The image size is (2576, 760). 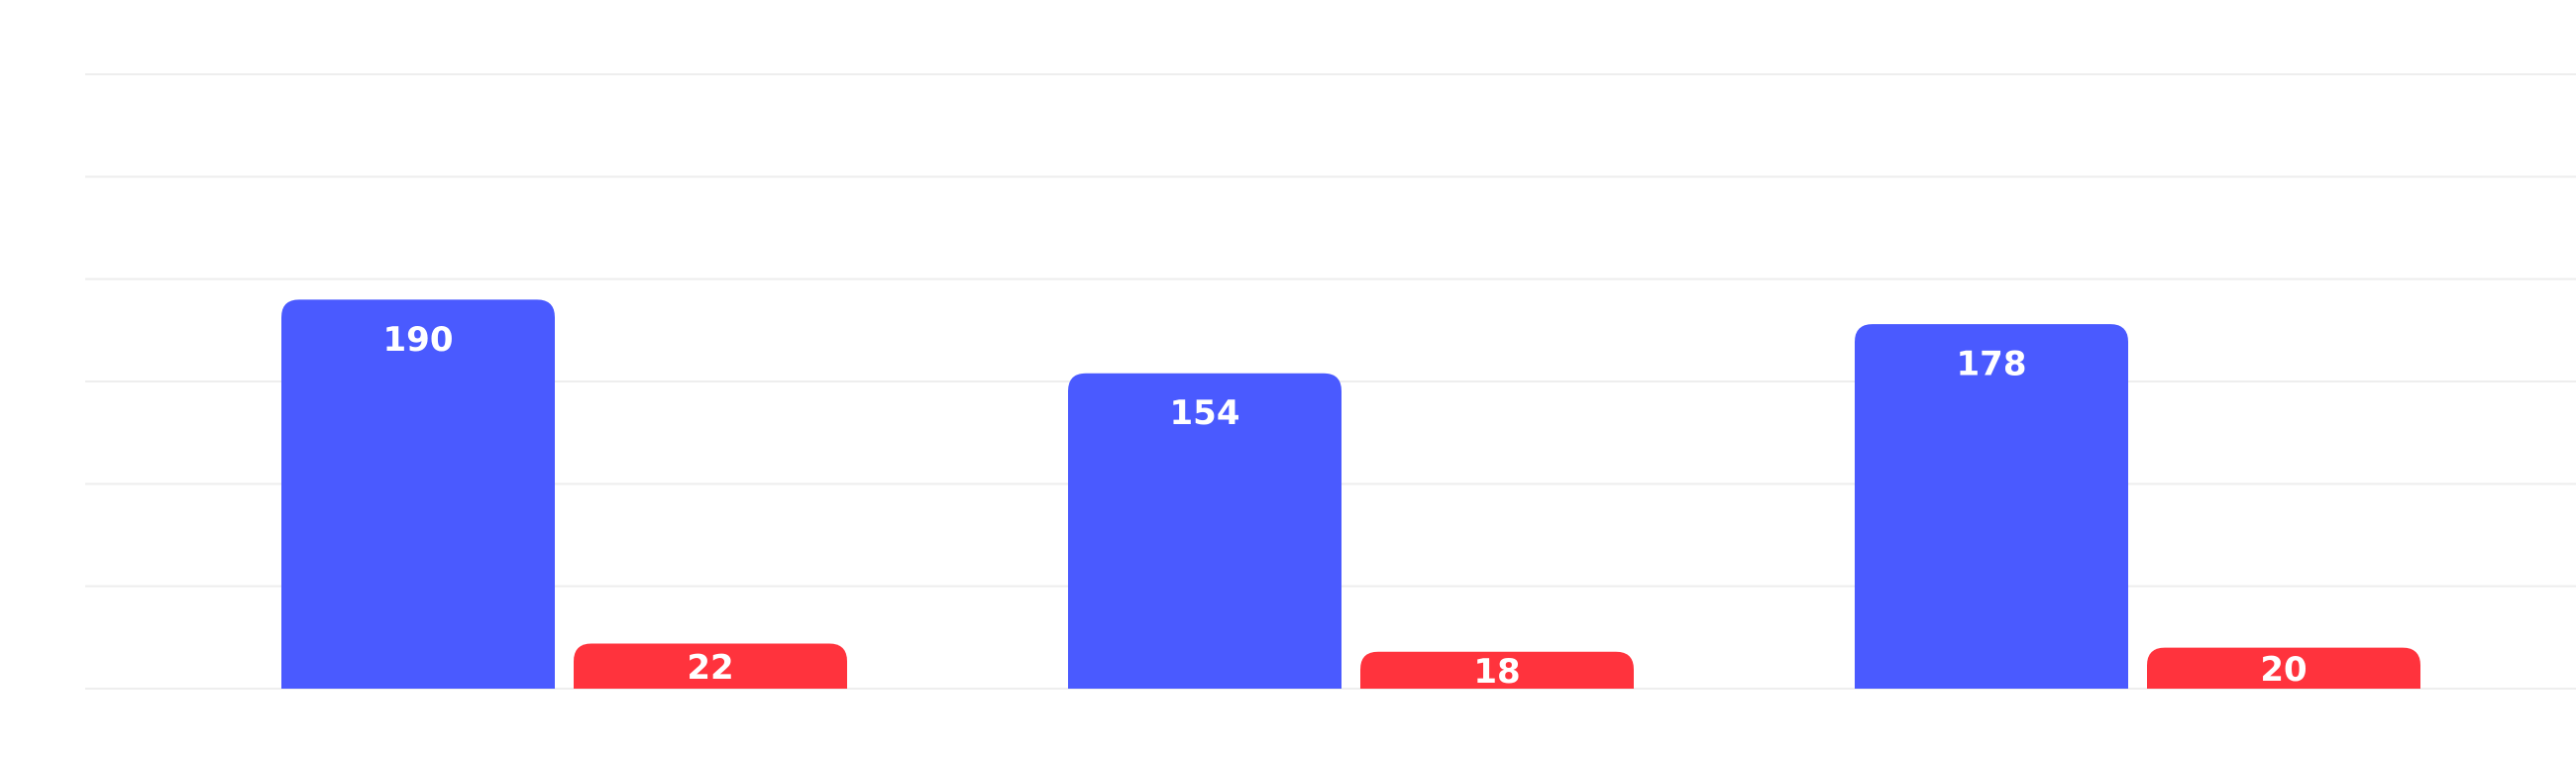 I want to click on bar-s2-c2, so click(x=1497, y=670).